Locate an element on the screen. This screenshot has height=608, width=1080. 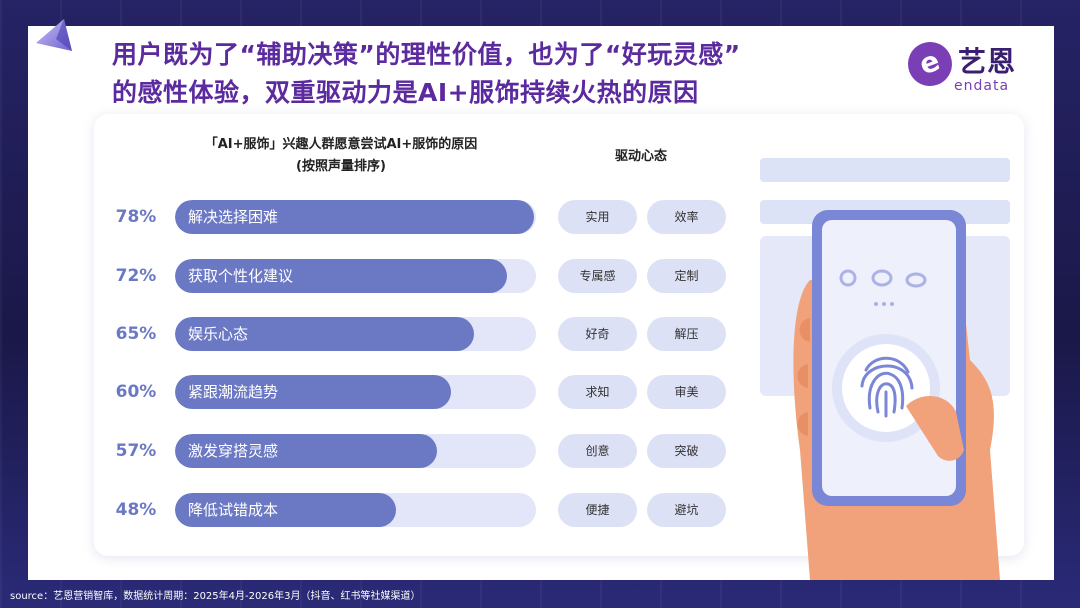
driver-tag: 好奇 is located at coordinates (597, 334).